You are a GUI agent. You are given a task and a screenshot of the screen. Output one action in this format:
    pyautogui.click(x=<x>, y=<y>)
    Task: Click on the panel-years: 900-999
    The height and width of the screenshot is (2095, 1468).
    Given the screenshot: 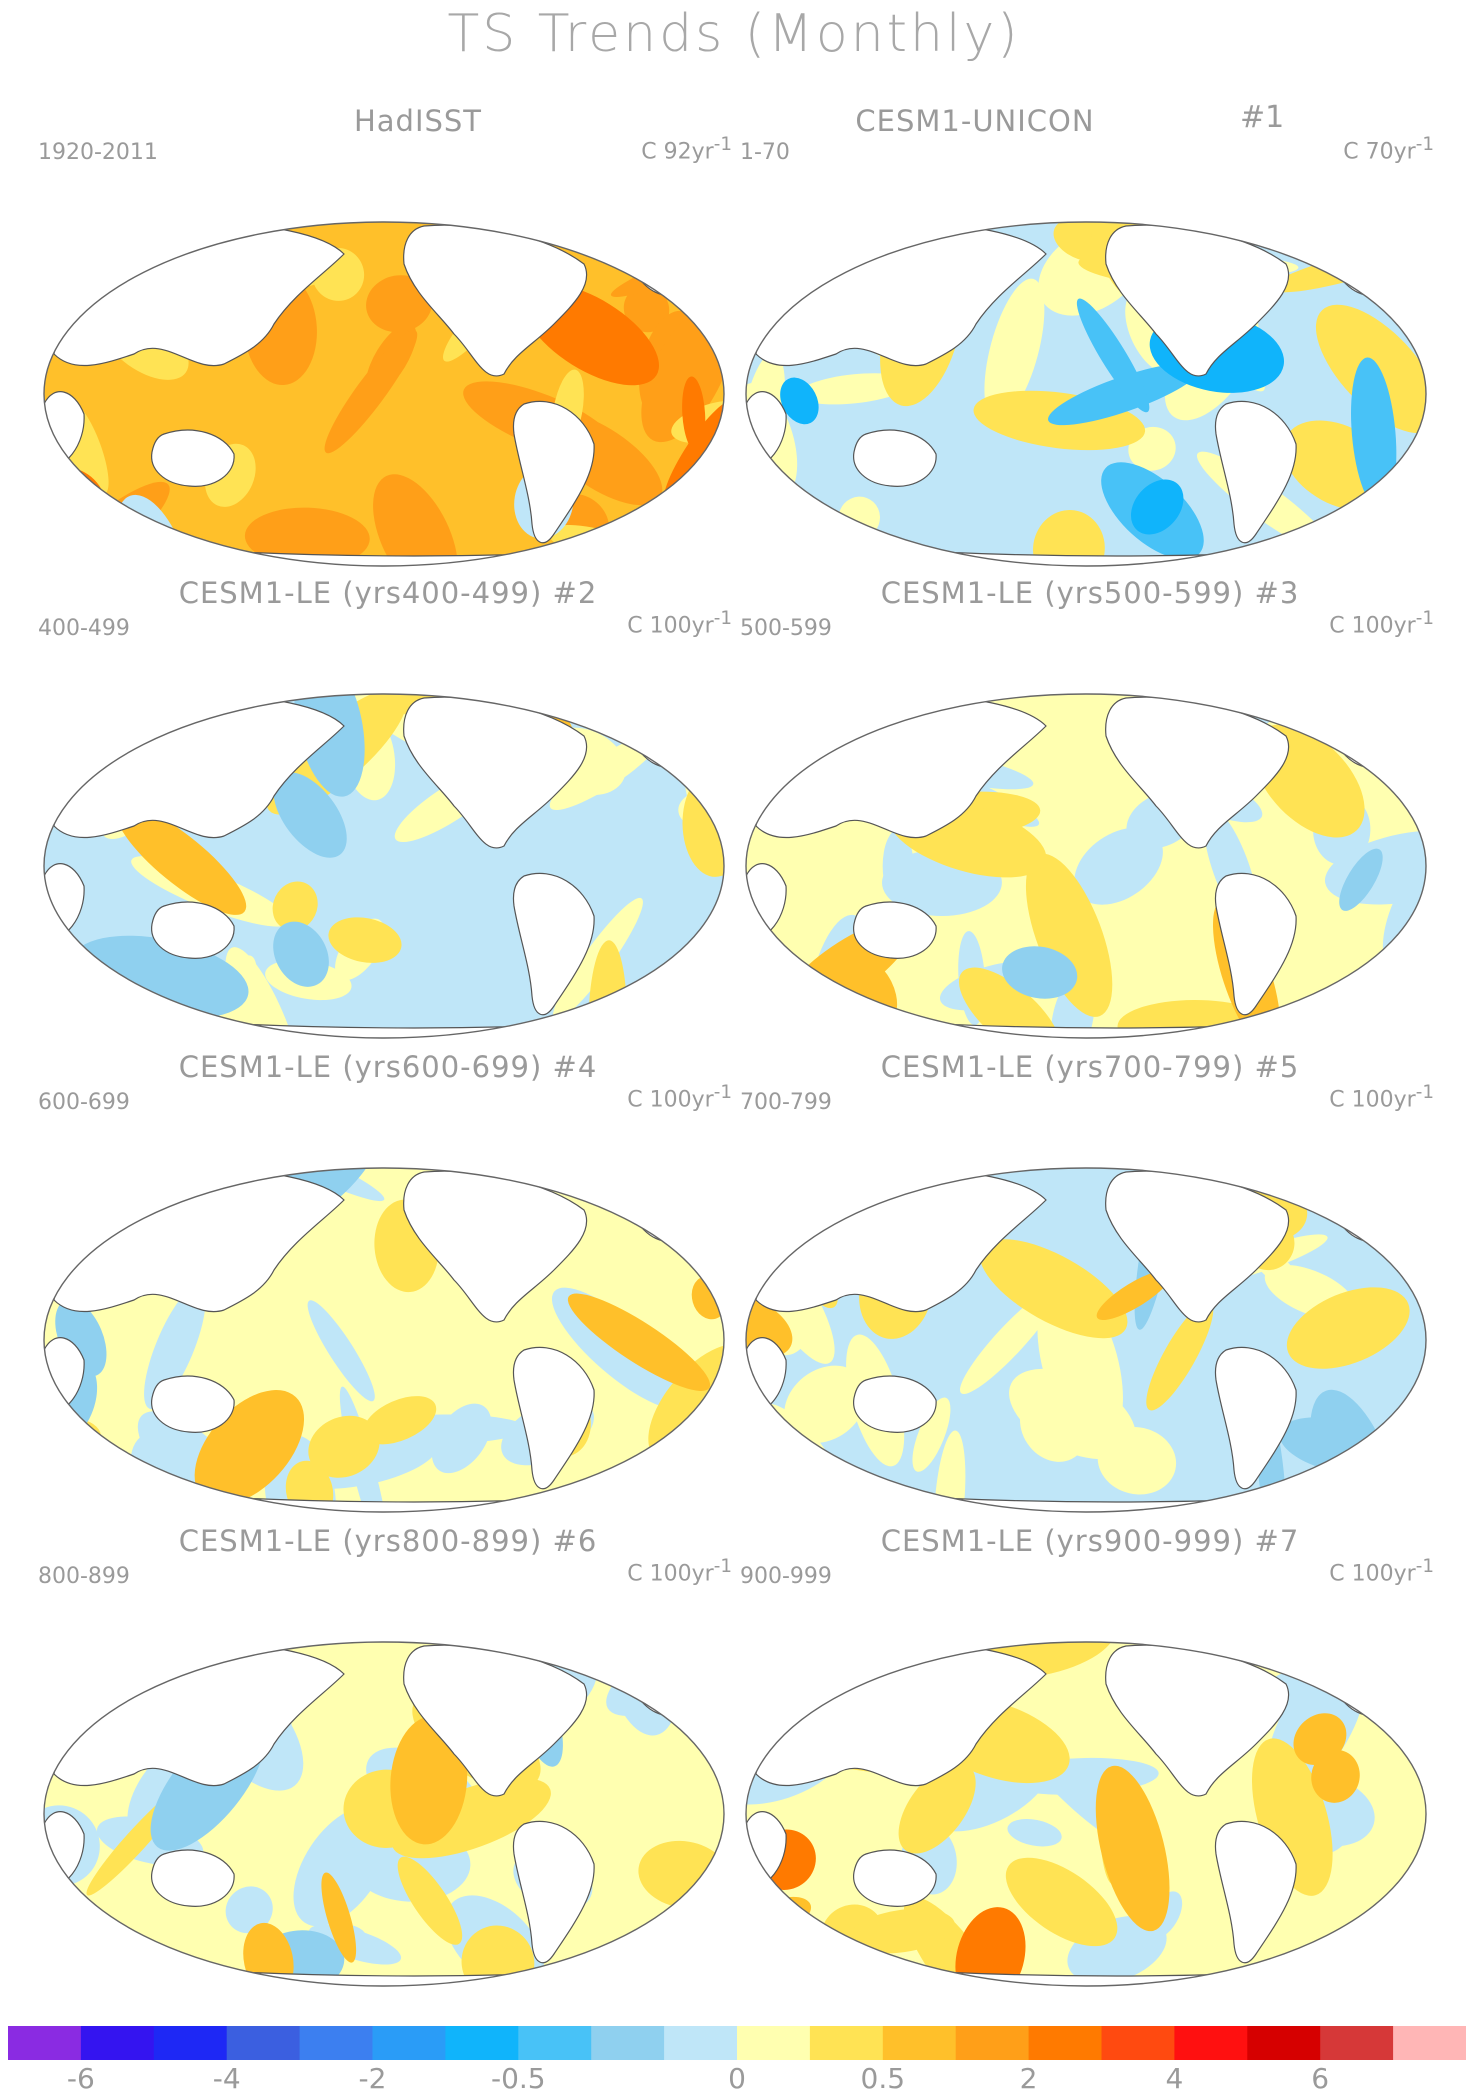 What is the action you would take?
    pyautogui.click(x=786, y=1576)
    